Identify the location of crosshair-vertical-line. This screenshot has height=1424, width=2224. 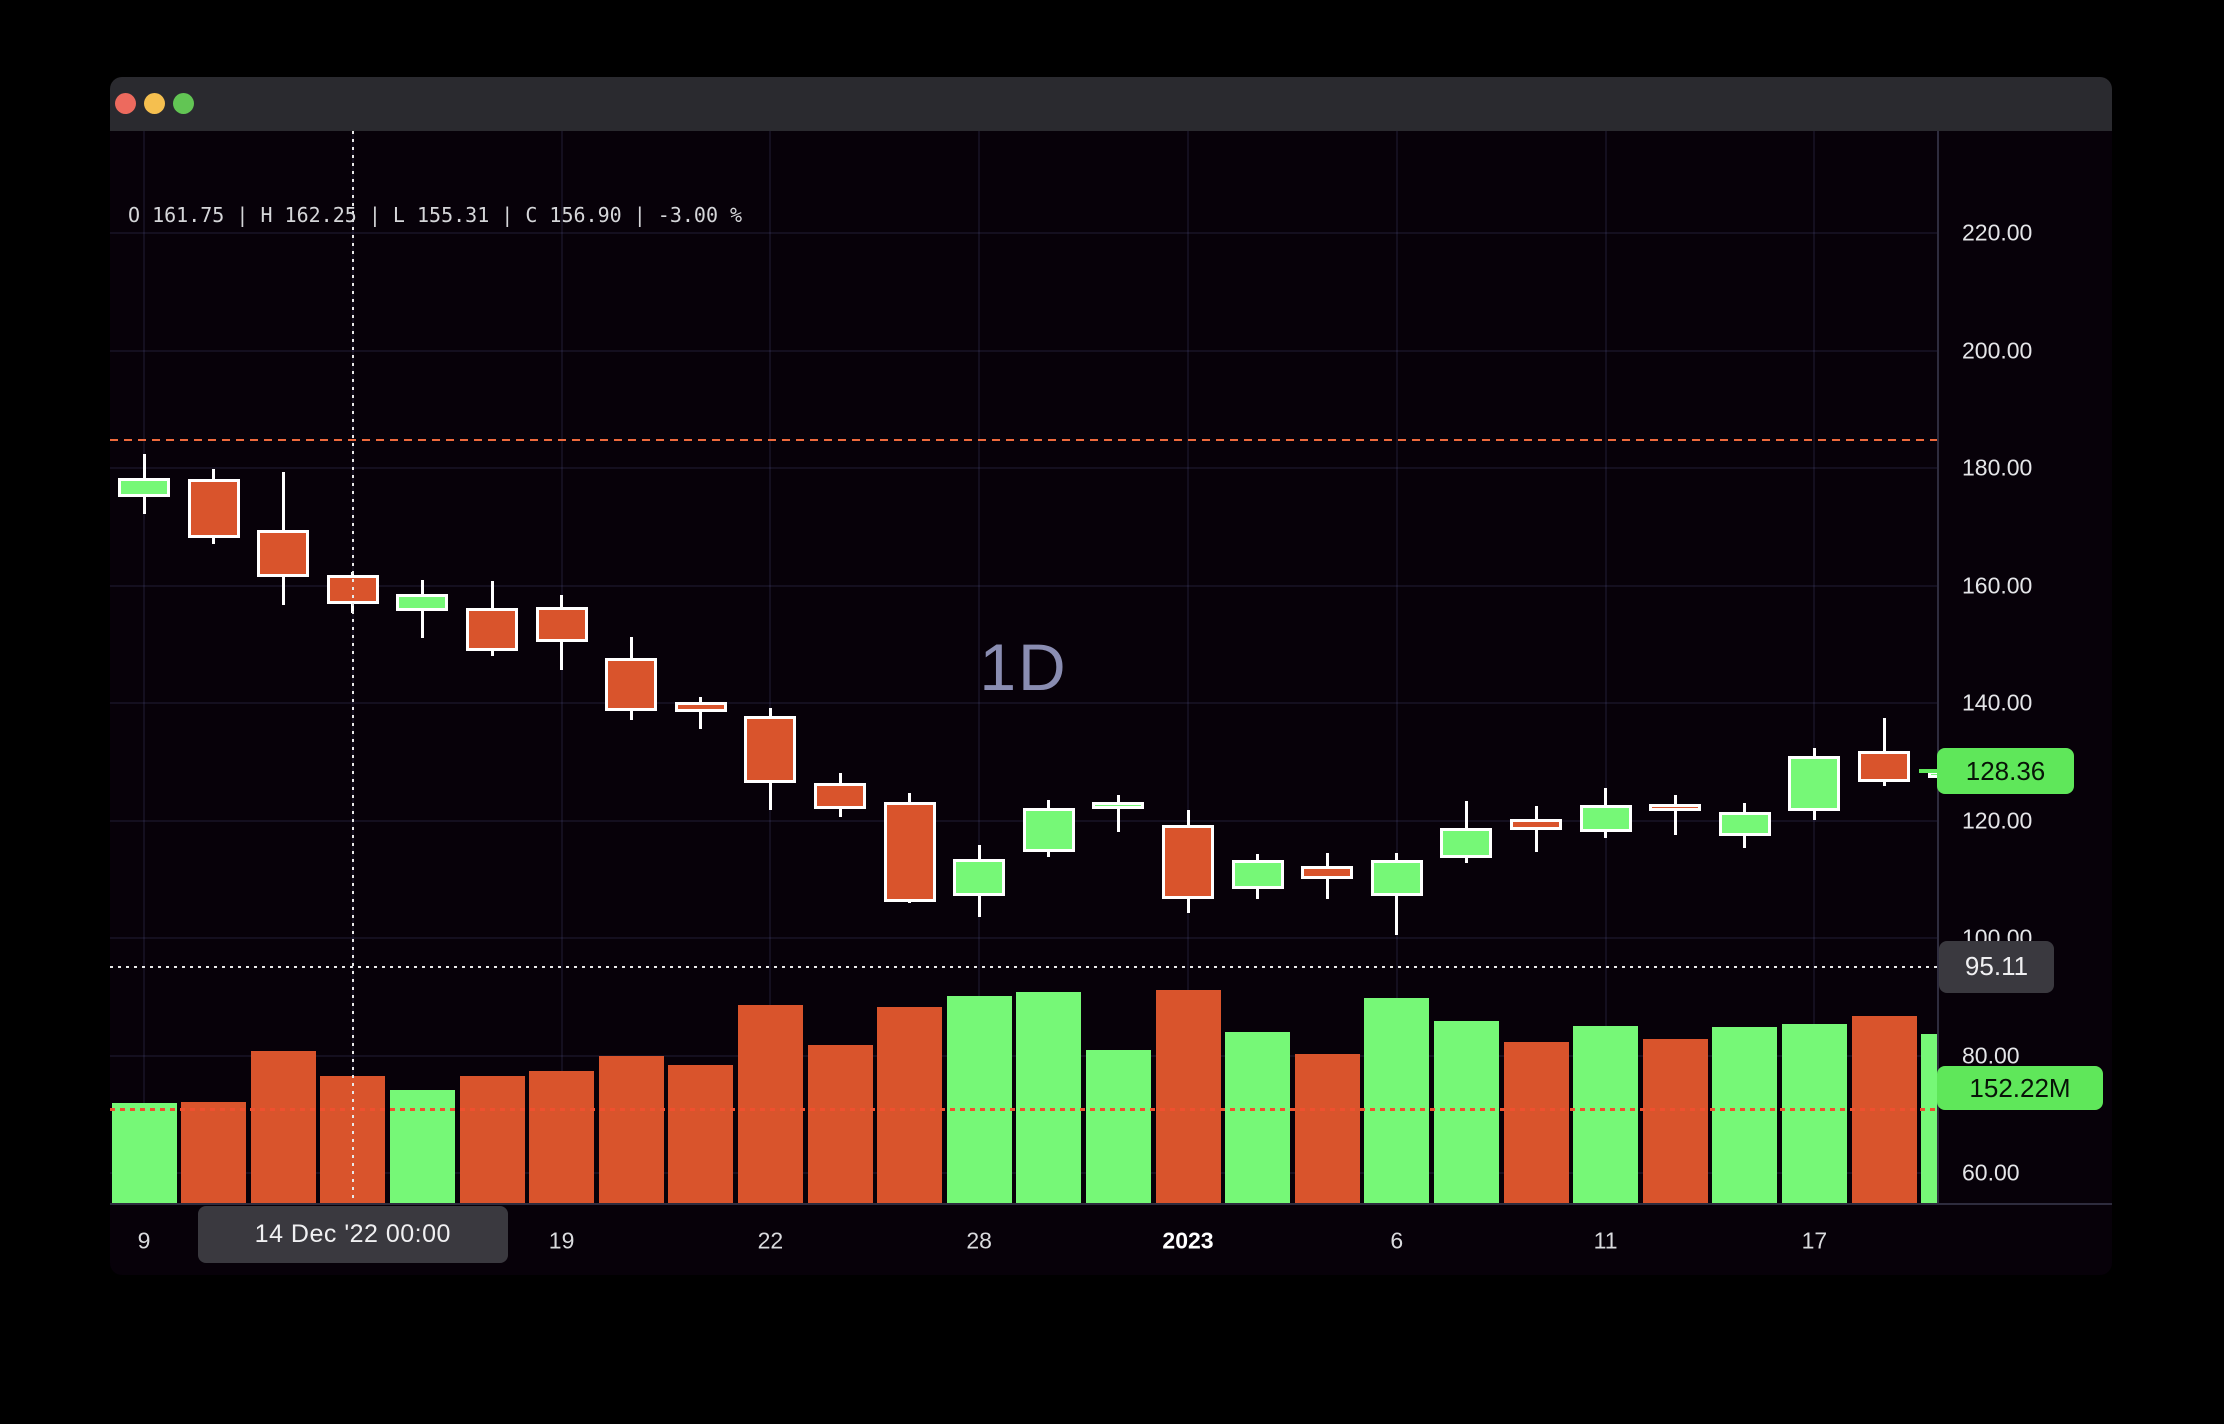
(352, 667).